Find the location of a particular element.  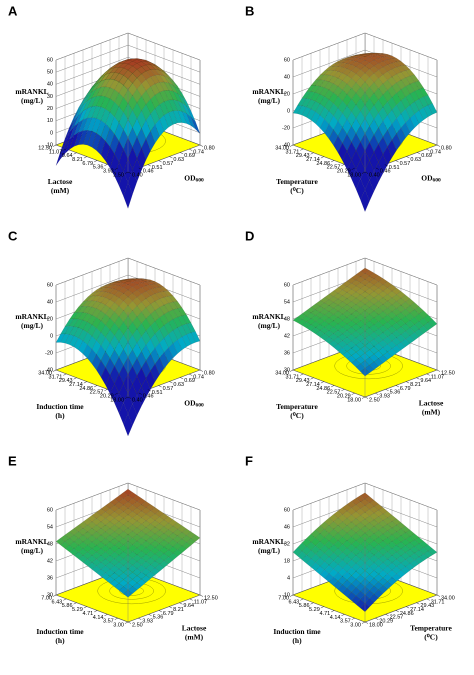

panel-label: D is located at coordinates (249, 235).